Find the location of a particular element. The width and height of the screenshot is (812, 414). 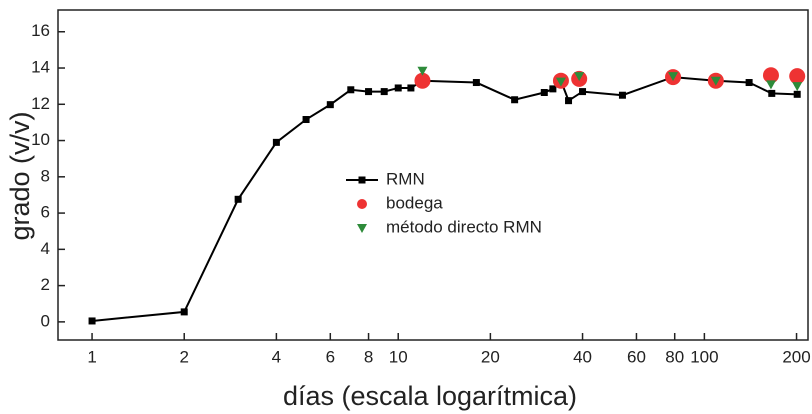

y-tick-label: 0 is located at coordinates (45, 320).